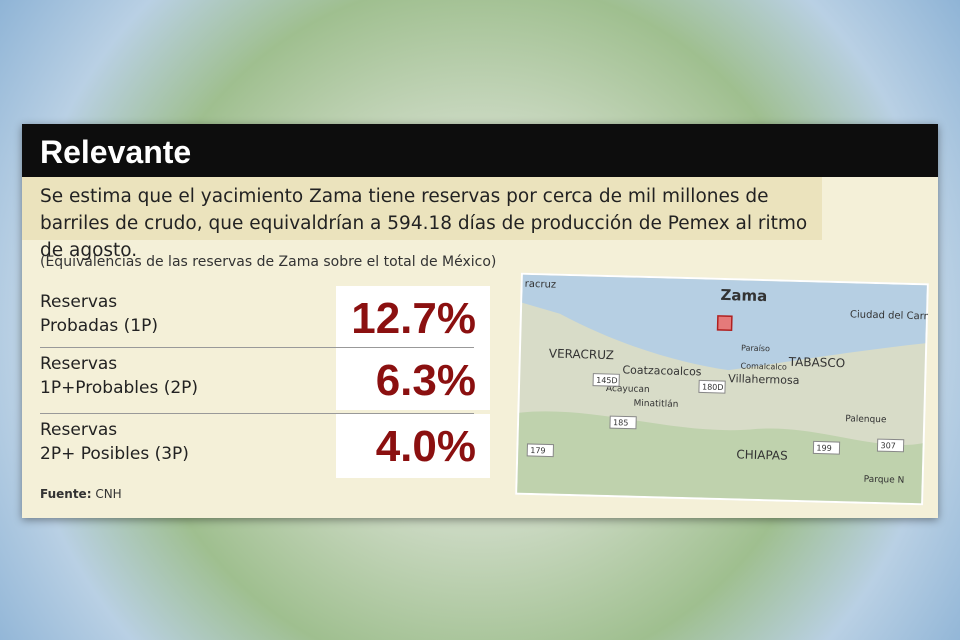  What do you see at coordinates (628, 389) in the screenshot?
I see `map-label: Acayucan` at bounding box center [628, 389].